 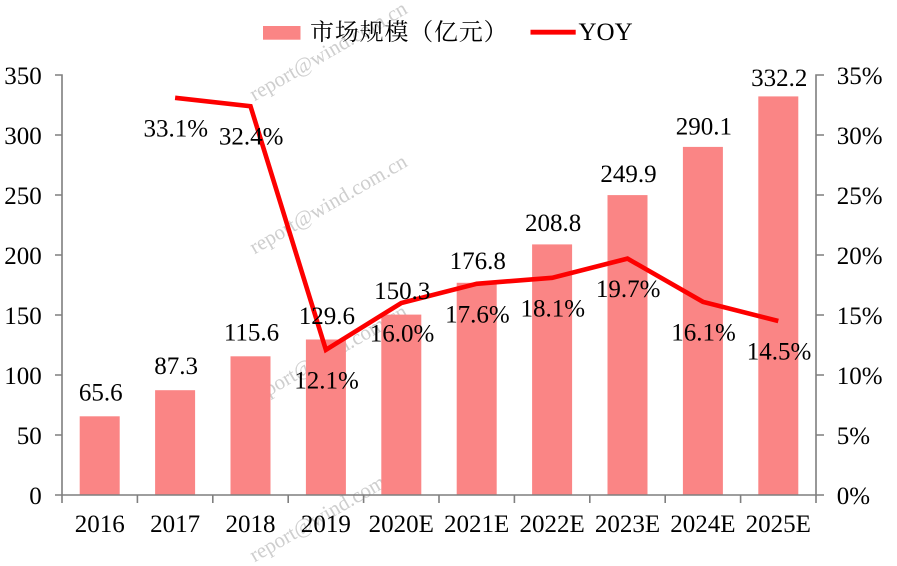 I want to click on svg-text: 300, so click(x=23, y=136).